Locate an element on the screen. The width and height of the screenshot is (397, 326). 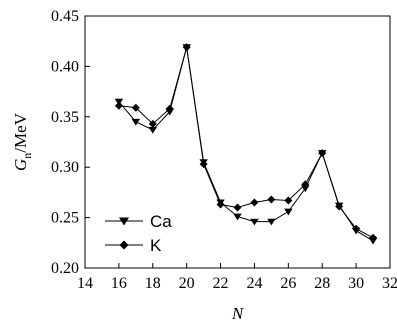
y-axis-title-unit: /MeV is located at coordinates (20, 132).